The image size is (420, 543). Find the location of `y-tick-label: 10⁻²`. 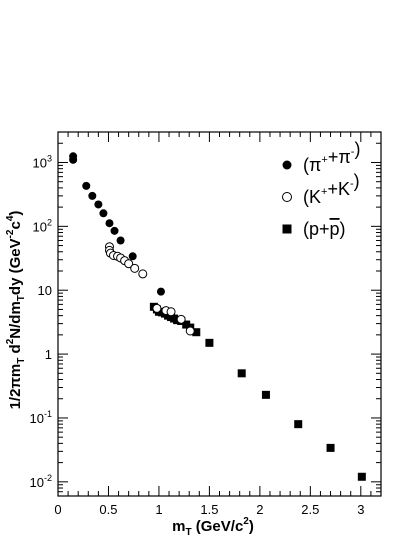

y-tick-label: 10⁻² is located at coordinates (41, 481).